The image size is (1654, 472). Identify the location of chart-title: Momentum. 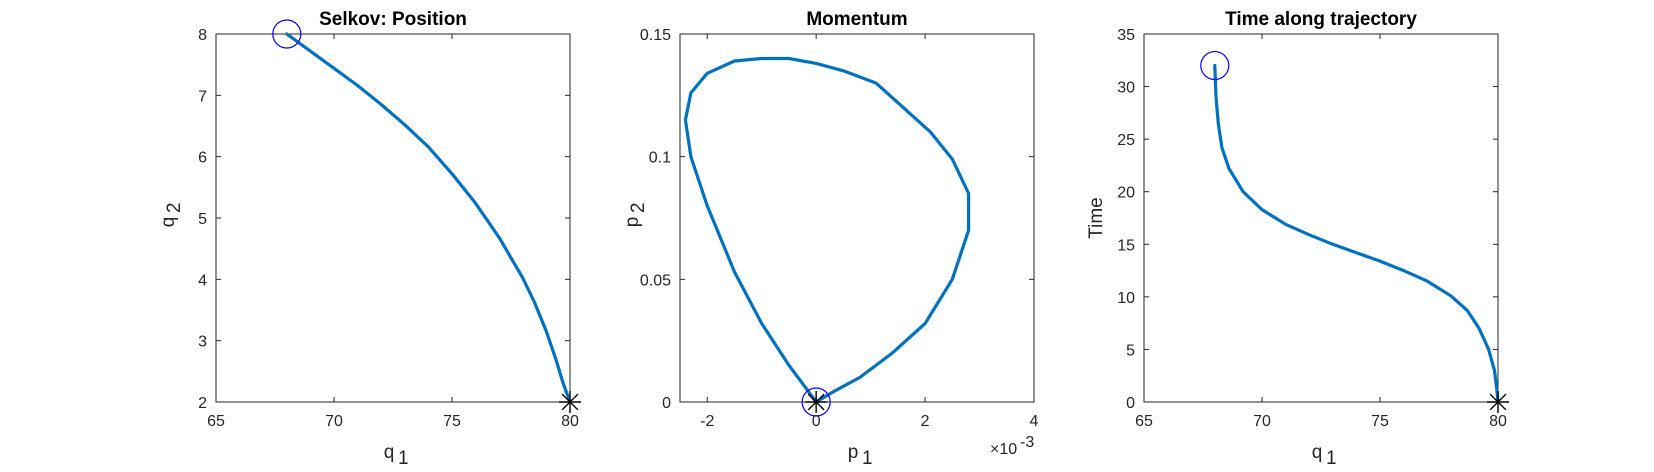
(856, 19).